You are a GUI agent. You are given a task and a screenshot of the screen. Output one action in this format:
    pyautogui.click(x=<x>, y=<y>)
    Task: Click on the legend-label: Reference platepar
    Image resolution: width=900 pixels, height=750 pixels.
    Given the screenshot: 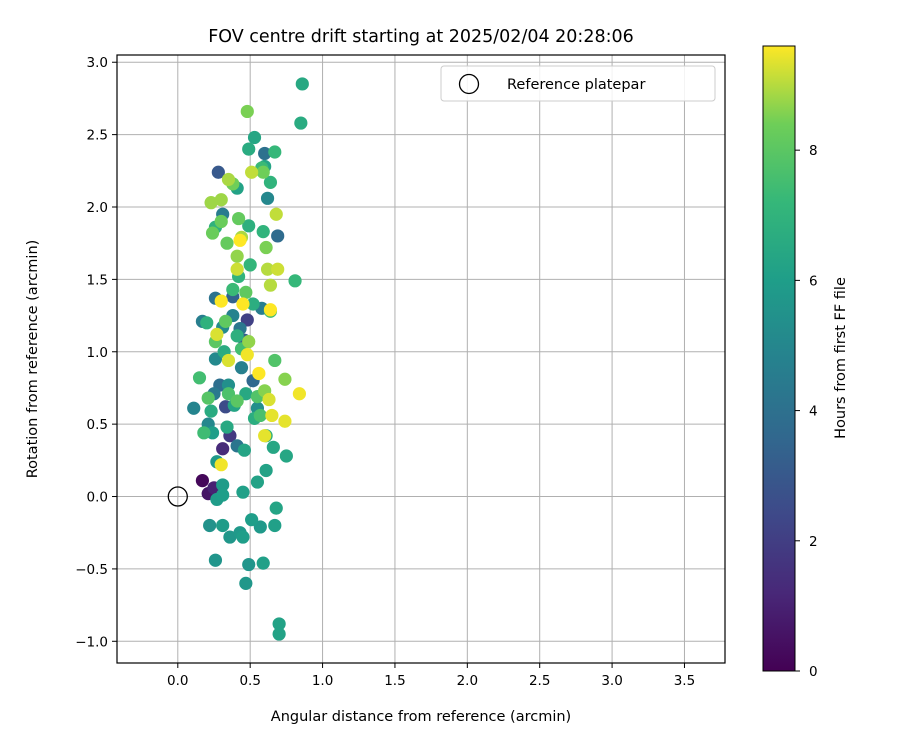 What is the action you would take?
    pyautogui.click(x=576, y=85)
    